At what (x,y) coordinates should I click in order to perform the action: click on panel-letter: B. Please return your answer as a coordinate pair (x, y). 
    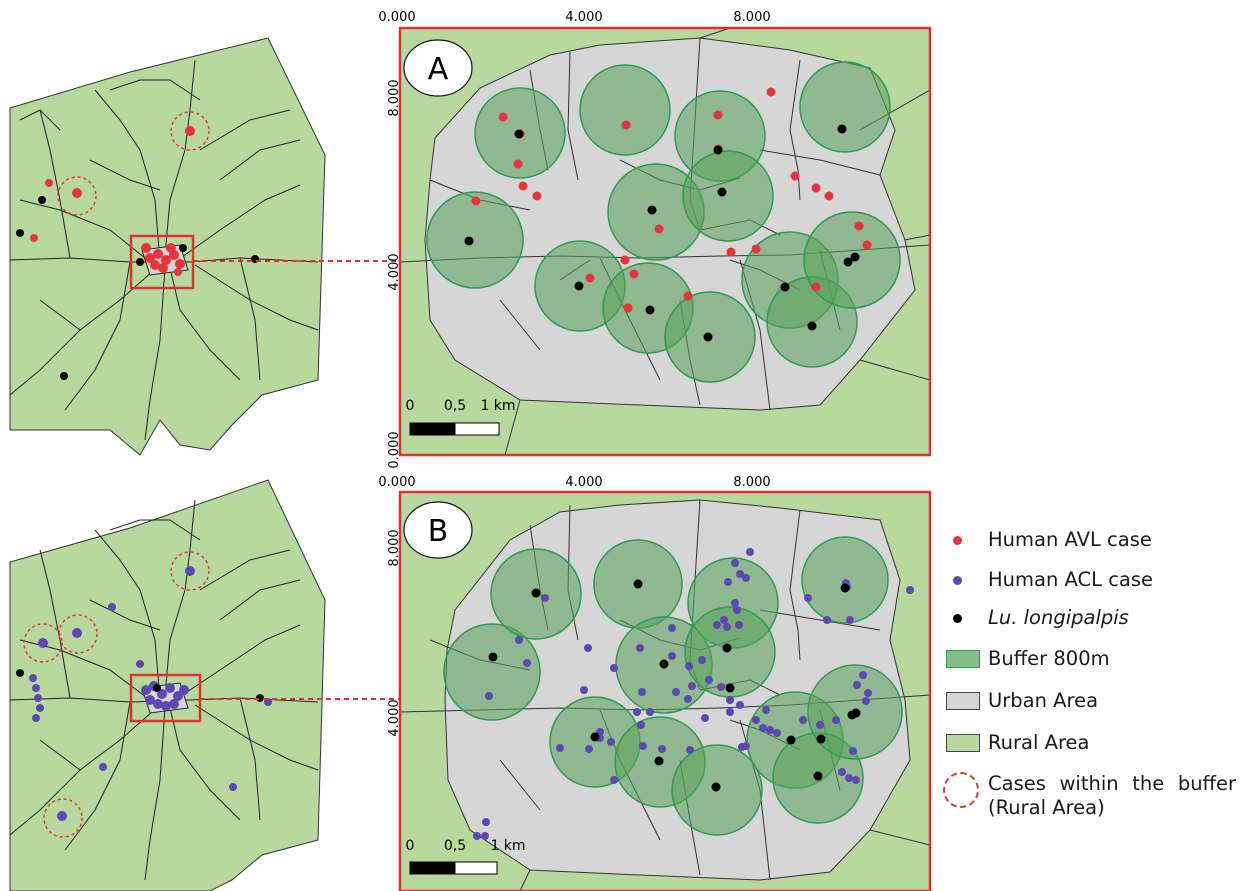
    Looking at the image, I should click on (438, 531).